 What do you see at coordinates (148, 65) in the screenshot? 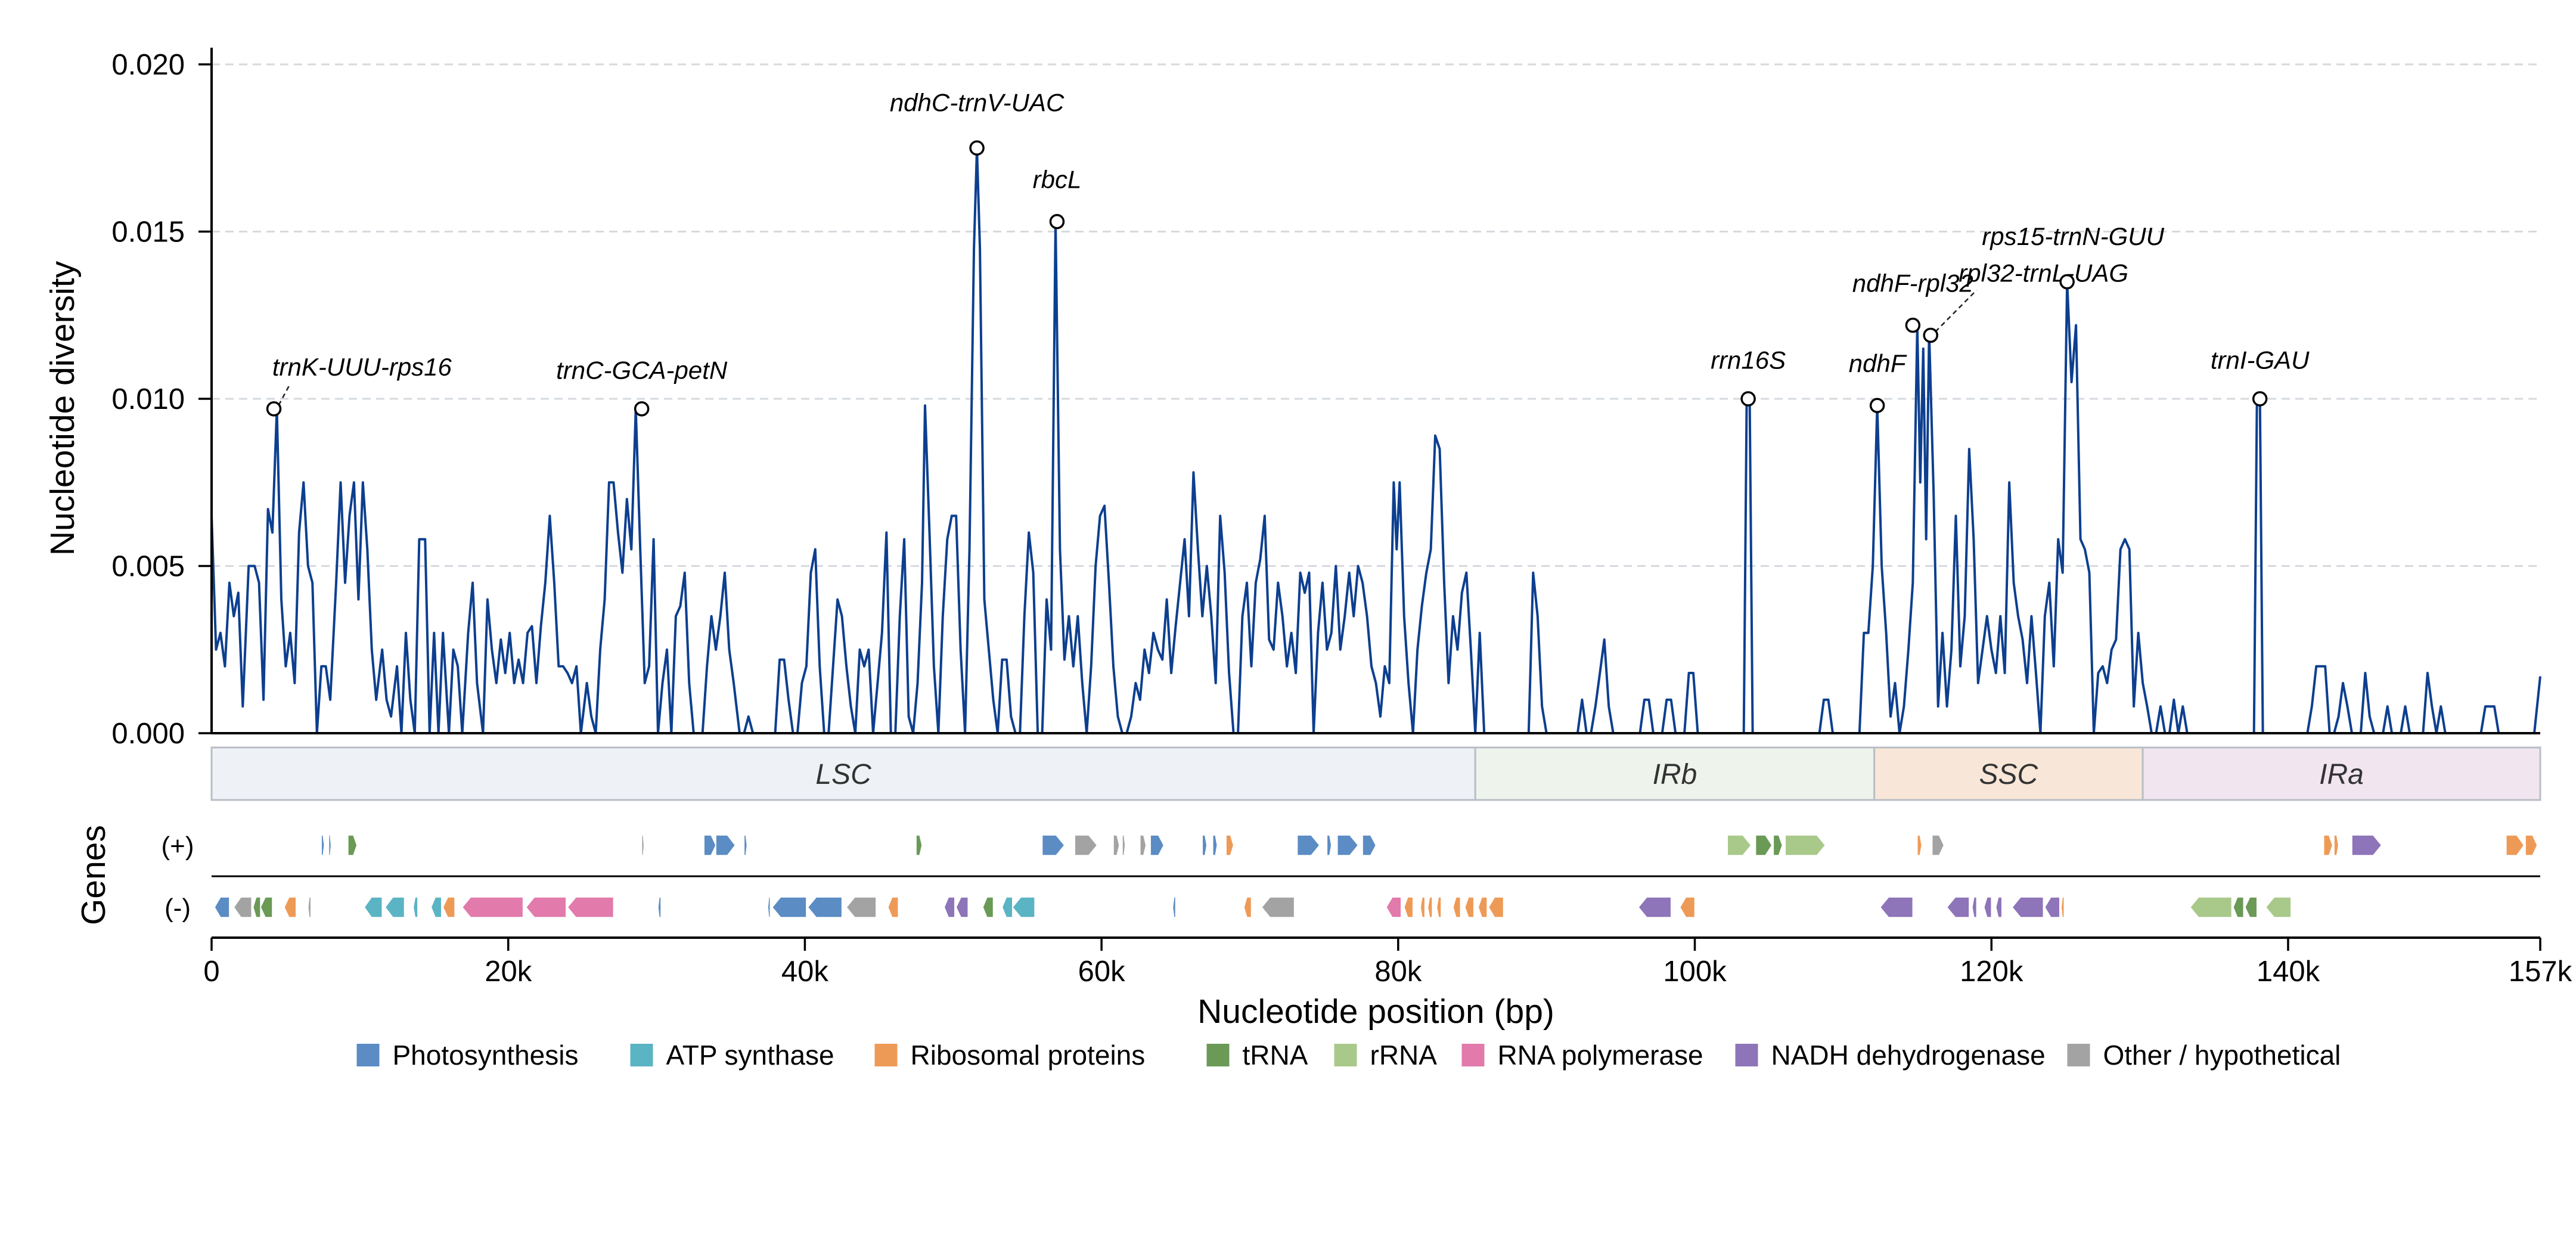
I see `y-tick-label: 0.020` at bounding box center [148, 65].